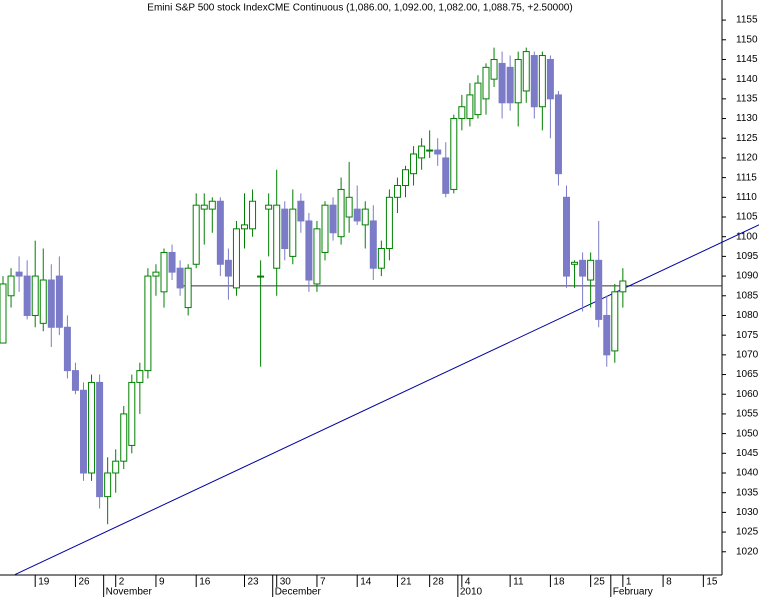  Describe the element at coordinates (254, 582) in the screenshot. I see `x-tick-label: 23` at that location.